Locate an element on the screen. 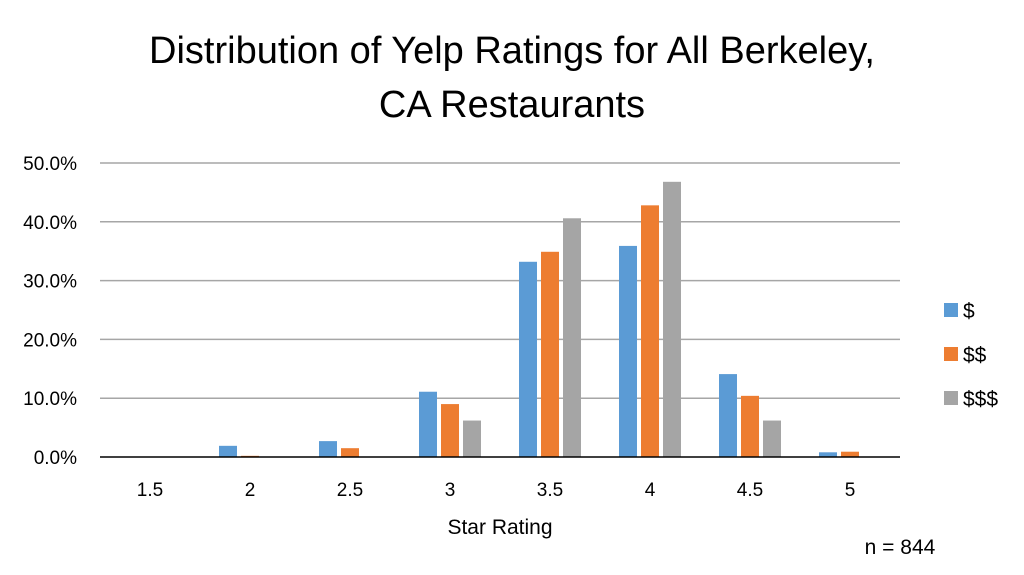 This screenshot has width=1024, height=575. x-tick-label: 4 is located at coordinates (650, 490).